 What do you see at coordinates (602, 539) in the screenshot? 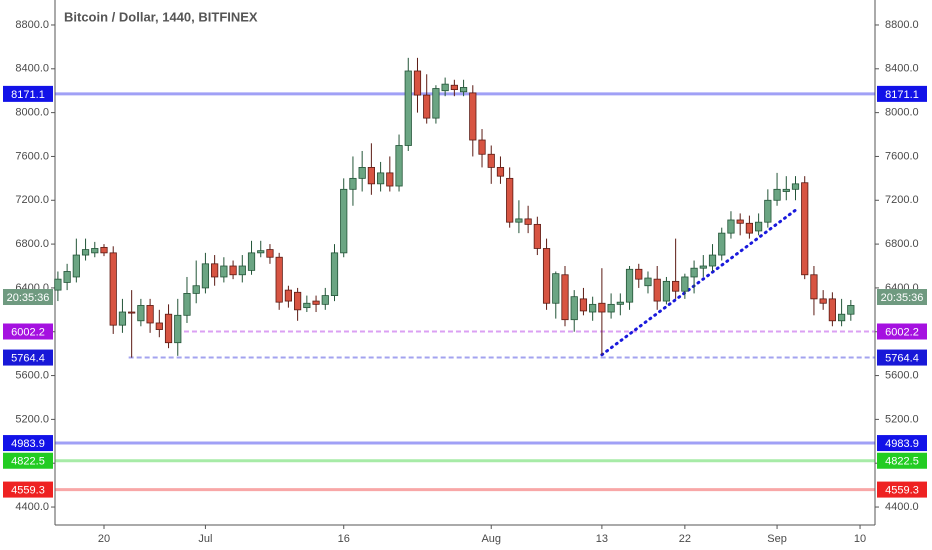
I see `x-tick-label: 13` at bounding box center [602, 539].